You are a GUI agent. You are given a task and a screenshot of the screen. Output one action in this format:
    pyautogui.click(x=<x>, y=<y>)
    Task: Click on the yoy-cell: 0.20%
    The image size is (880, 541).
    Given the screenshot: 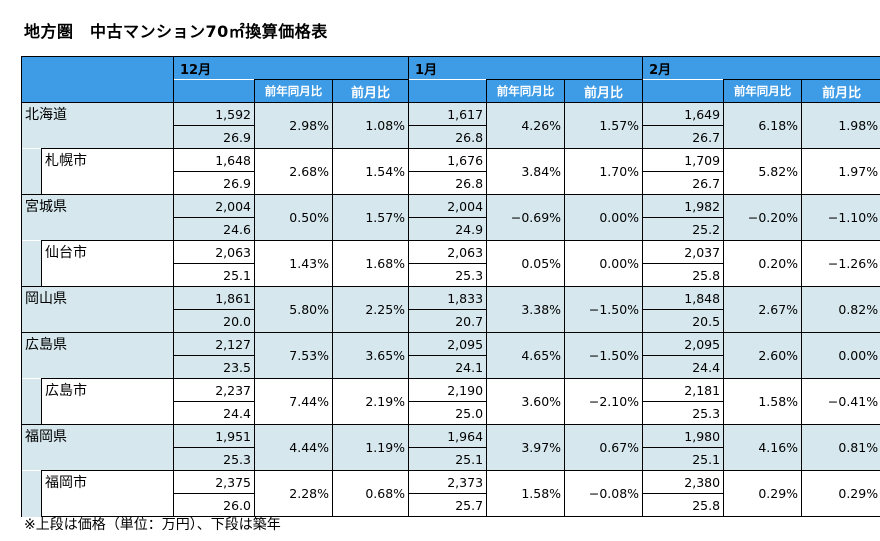 What is the action you would take?
    pyautogui.click(x=763, y=263)
    